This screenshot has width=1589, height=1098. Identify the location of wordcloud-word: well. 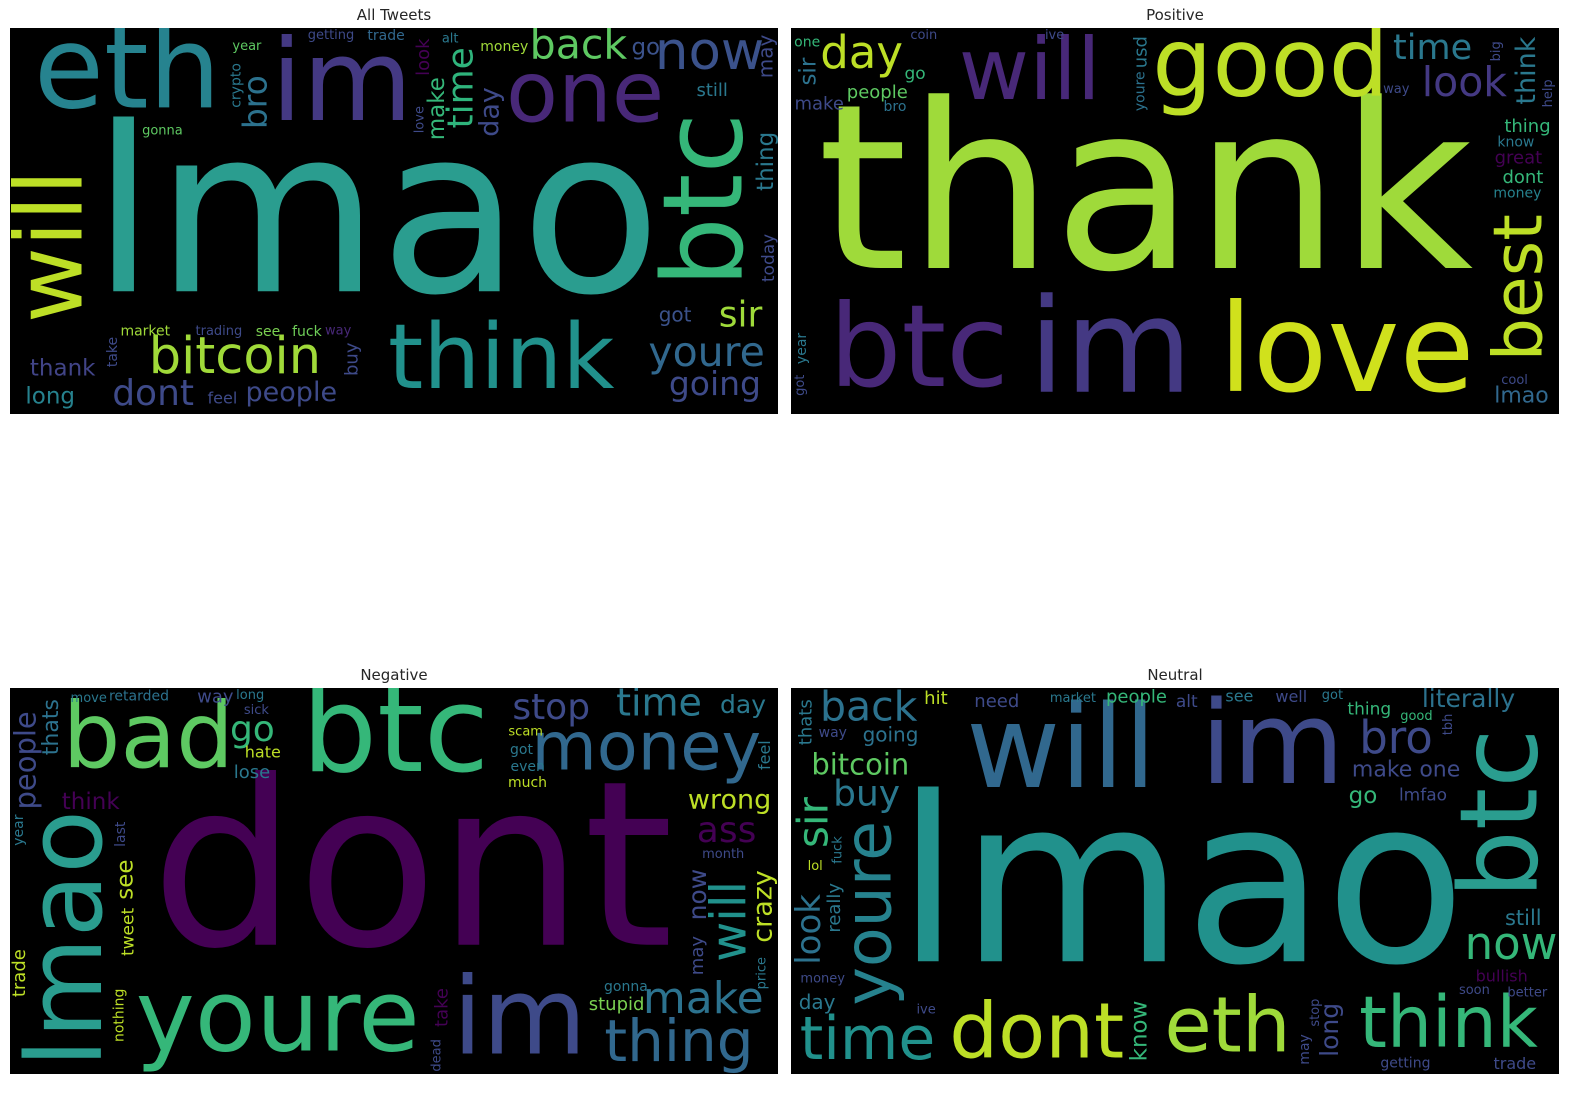
(1291, 697).